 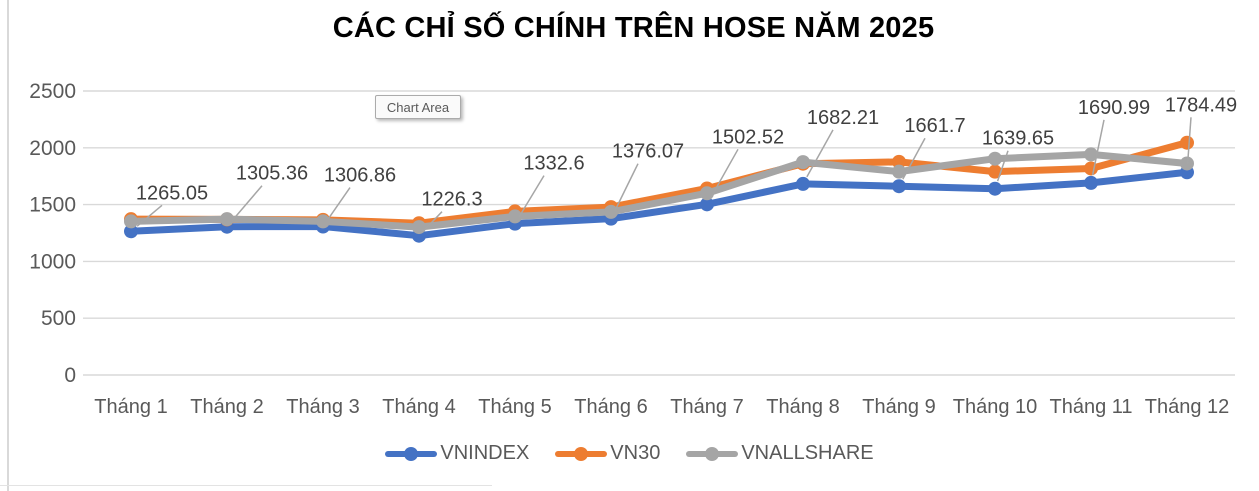 I want to click on svg-text: Tháng 2, so click(x=226, y=407).